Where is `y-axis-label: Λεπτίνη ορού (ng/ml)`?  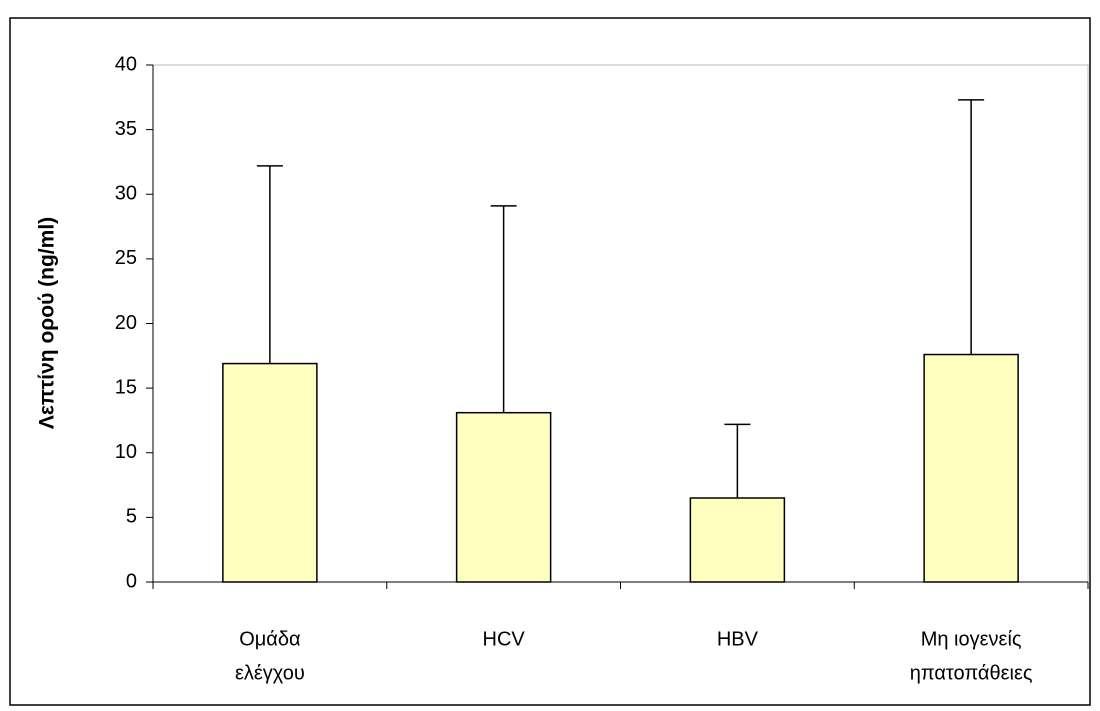
y-axis-label: Λεπτίνη ορού (ng/ml) is located at coordinates (47, 323).